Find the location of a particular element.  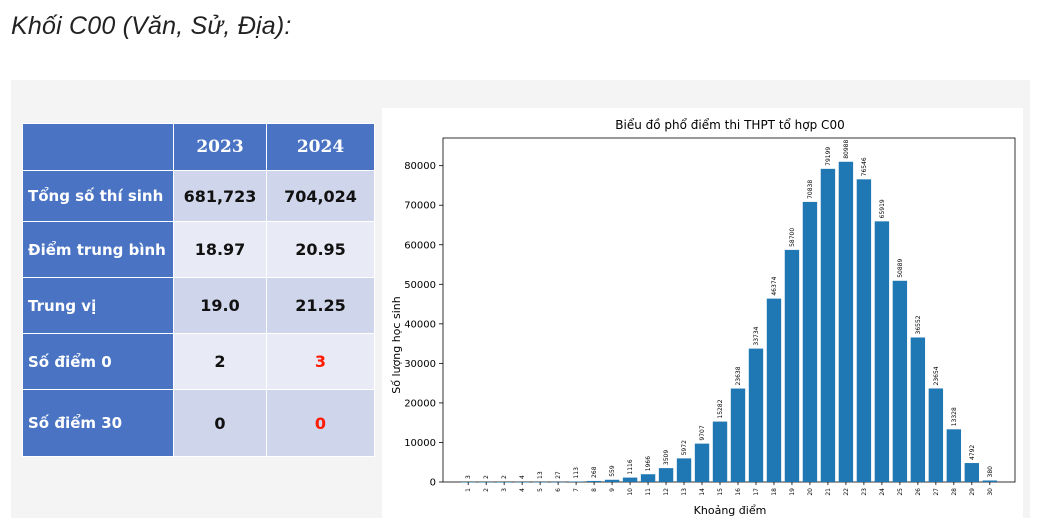

table-corner is located at coordinates (98, 147).